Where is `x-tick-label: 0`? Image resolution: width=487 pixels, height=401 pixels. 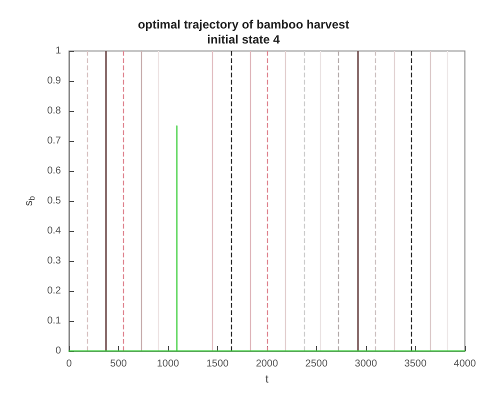
x-tick-label: 0 is located at coordinates (69, 364).